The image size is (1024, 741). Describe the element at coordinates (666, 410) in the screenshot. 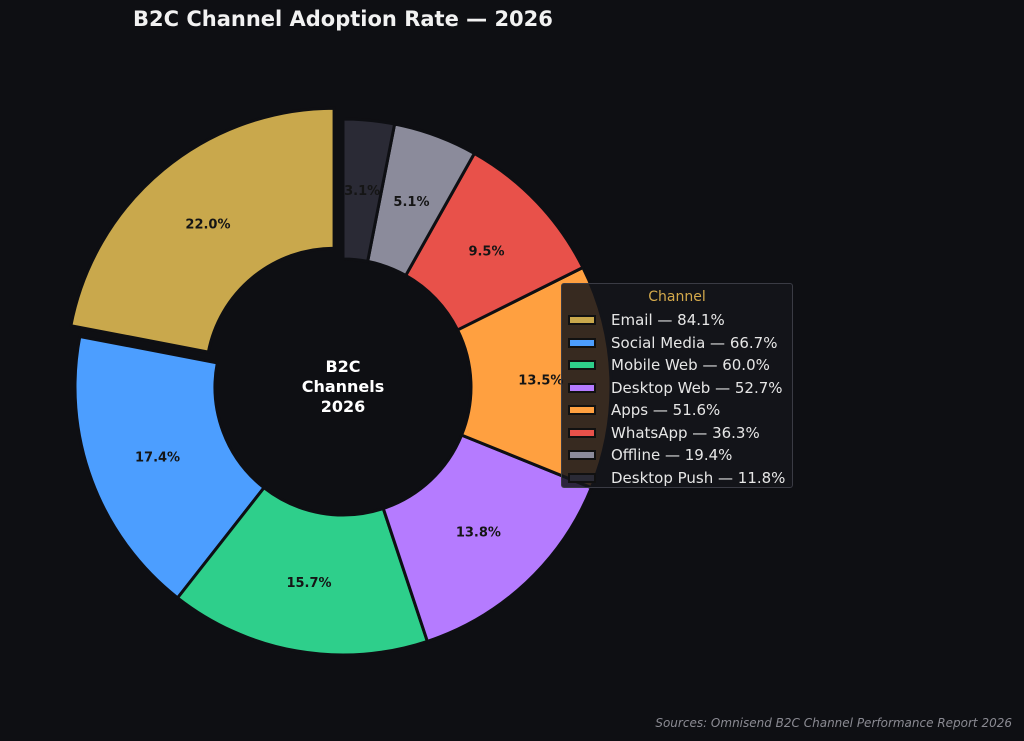

I see `legend-label: Apps — 51.6%` at that location.